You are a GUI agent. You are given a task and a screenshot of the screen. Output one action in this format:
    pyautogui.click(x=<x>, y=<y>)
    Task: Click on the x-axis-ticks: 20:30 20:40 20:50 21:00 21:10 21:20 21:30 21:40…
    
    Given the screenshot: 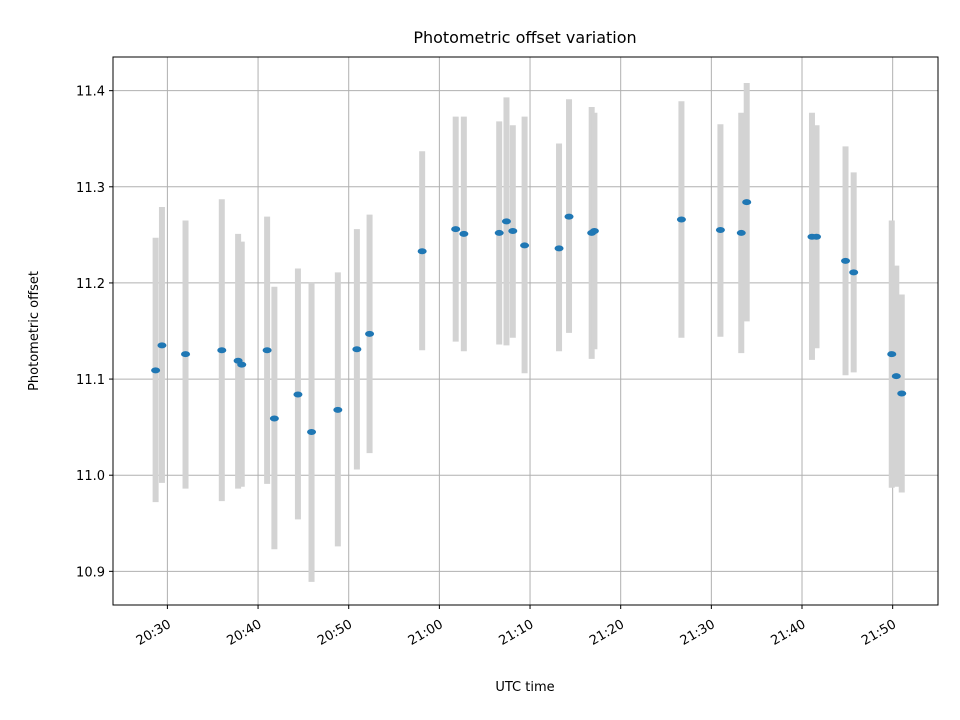 What is the action you would take?
    pyautogui.click(x=516, y=627)
    